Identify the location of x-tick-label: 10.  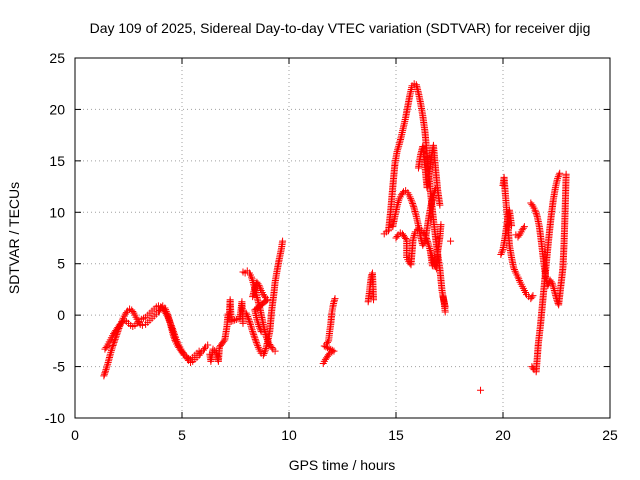
(289, 435).